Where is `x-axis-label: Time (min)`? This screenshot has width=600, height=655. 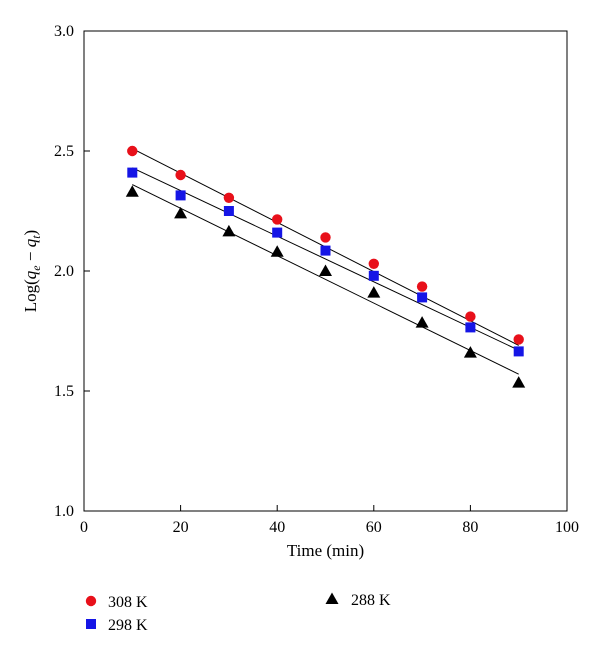
x-axis-label: Time (min) is located at coordinates (325, 550).